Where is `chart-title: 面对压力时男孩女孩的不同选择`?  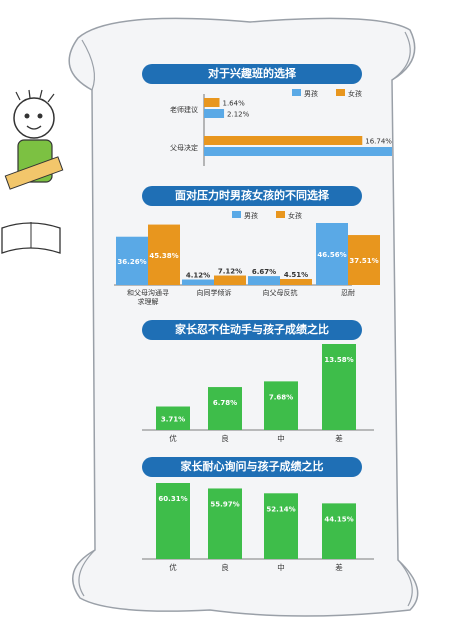
chart-title: 面对压力时男孩女孩的不同选择 is located at coordinates (252, 196).